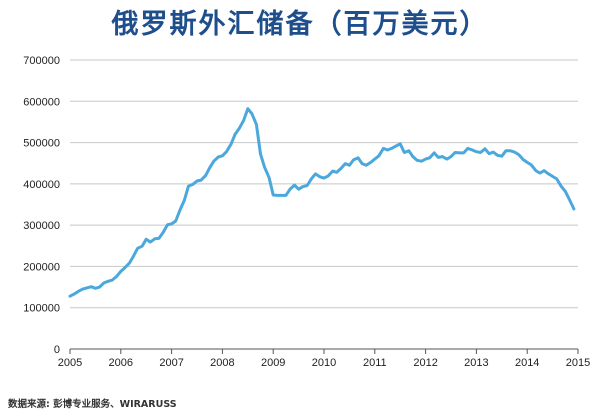  What do you see at coordinates (121, 363) in the screenshot?
I see `x-tick-label: 2006` at bounding box center [121, 363].